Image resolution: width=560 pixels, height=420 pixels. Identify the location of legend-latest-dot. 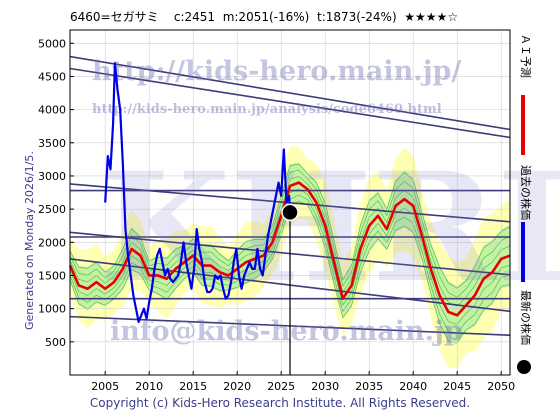
(524, 367).